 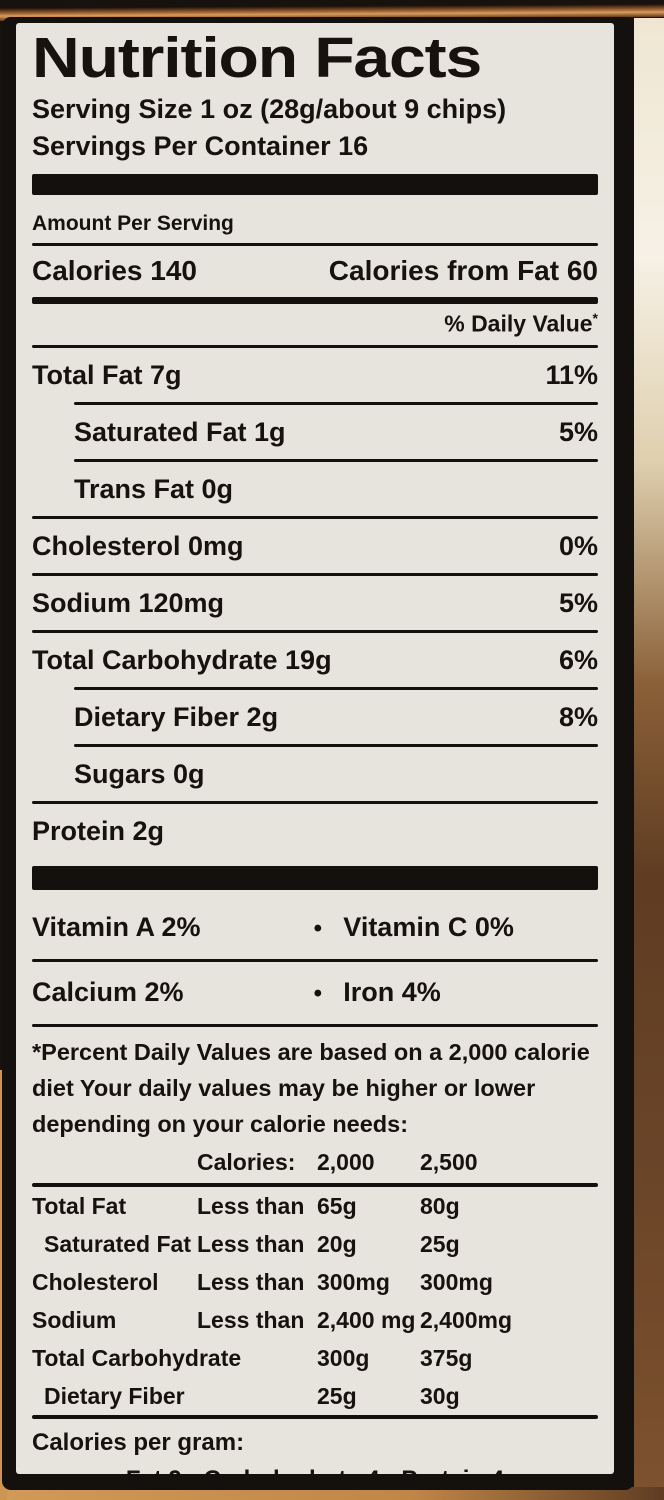 I want to click on nutrient-dv: 0%, so click(x=578, y=545).